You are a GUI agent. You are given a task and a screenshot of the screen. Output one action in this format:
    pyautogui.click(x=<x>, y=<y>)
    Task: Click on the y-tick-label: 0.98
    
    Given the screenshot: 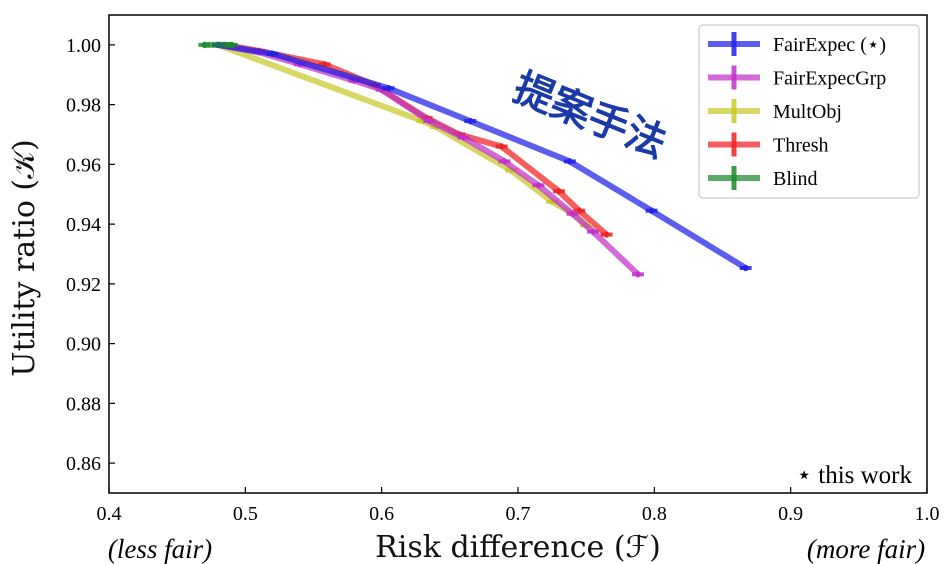 What is the action you would take?
    pyautogui.click(x=83, y=106)
    